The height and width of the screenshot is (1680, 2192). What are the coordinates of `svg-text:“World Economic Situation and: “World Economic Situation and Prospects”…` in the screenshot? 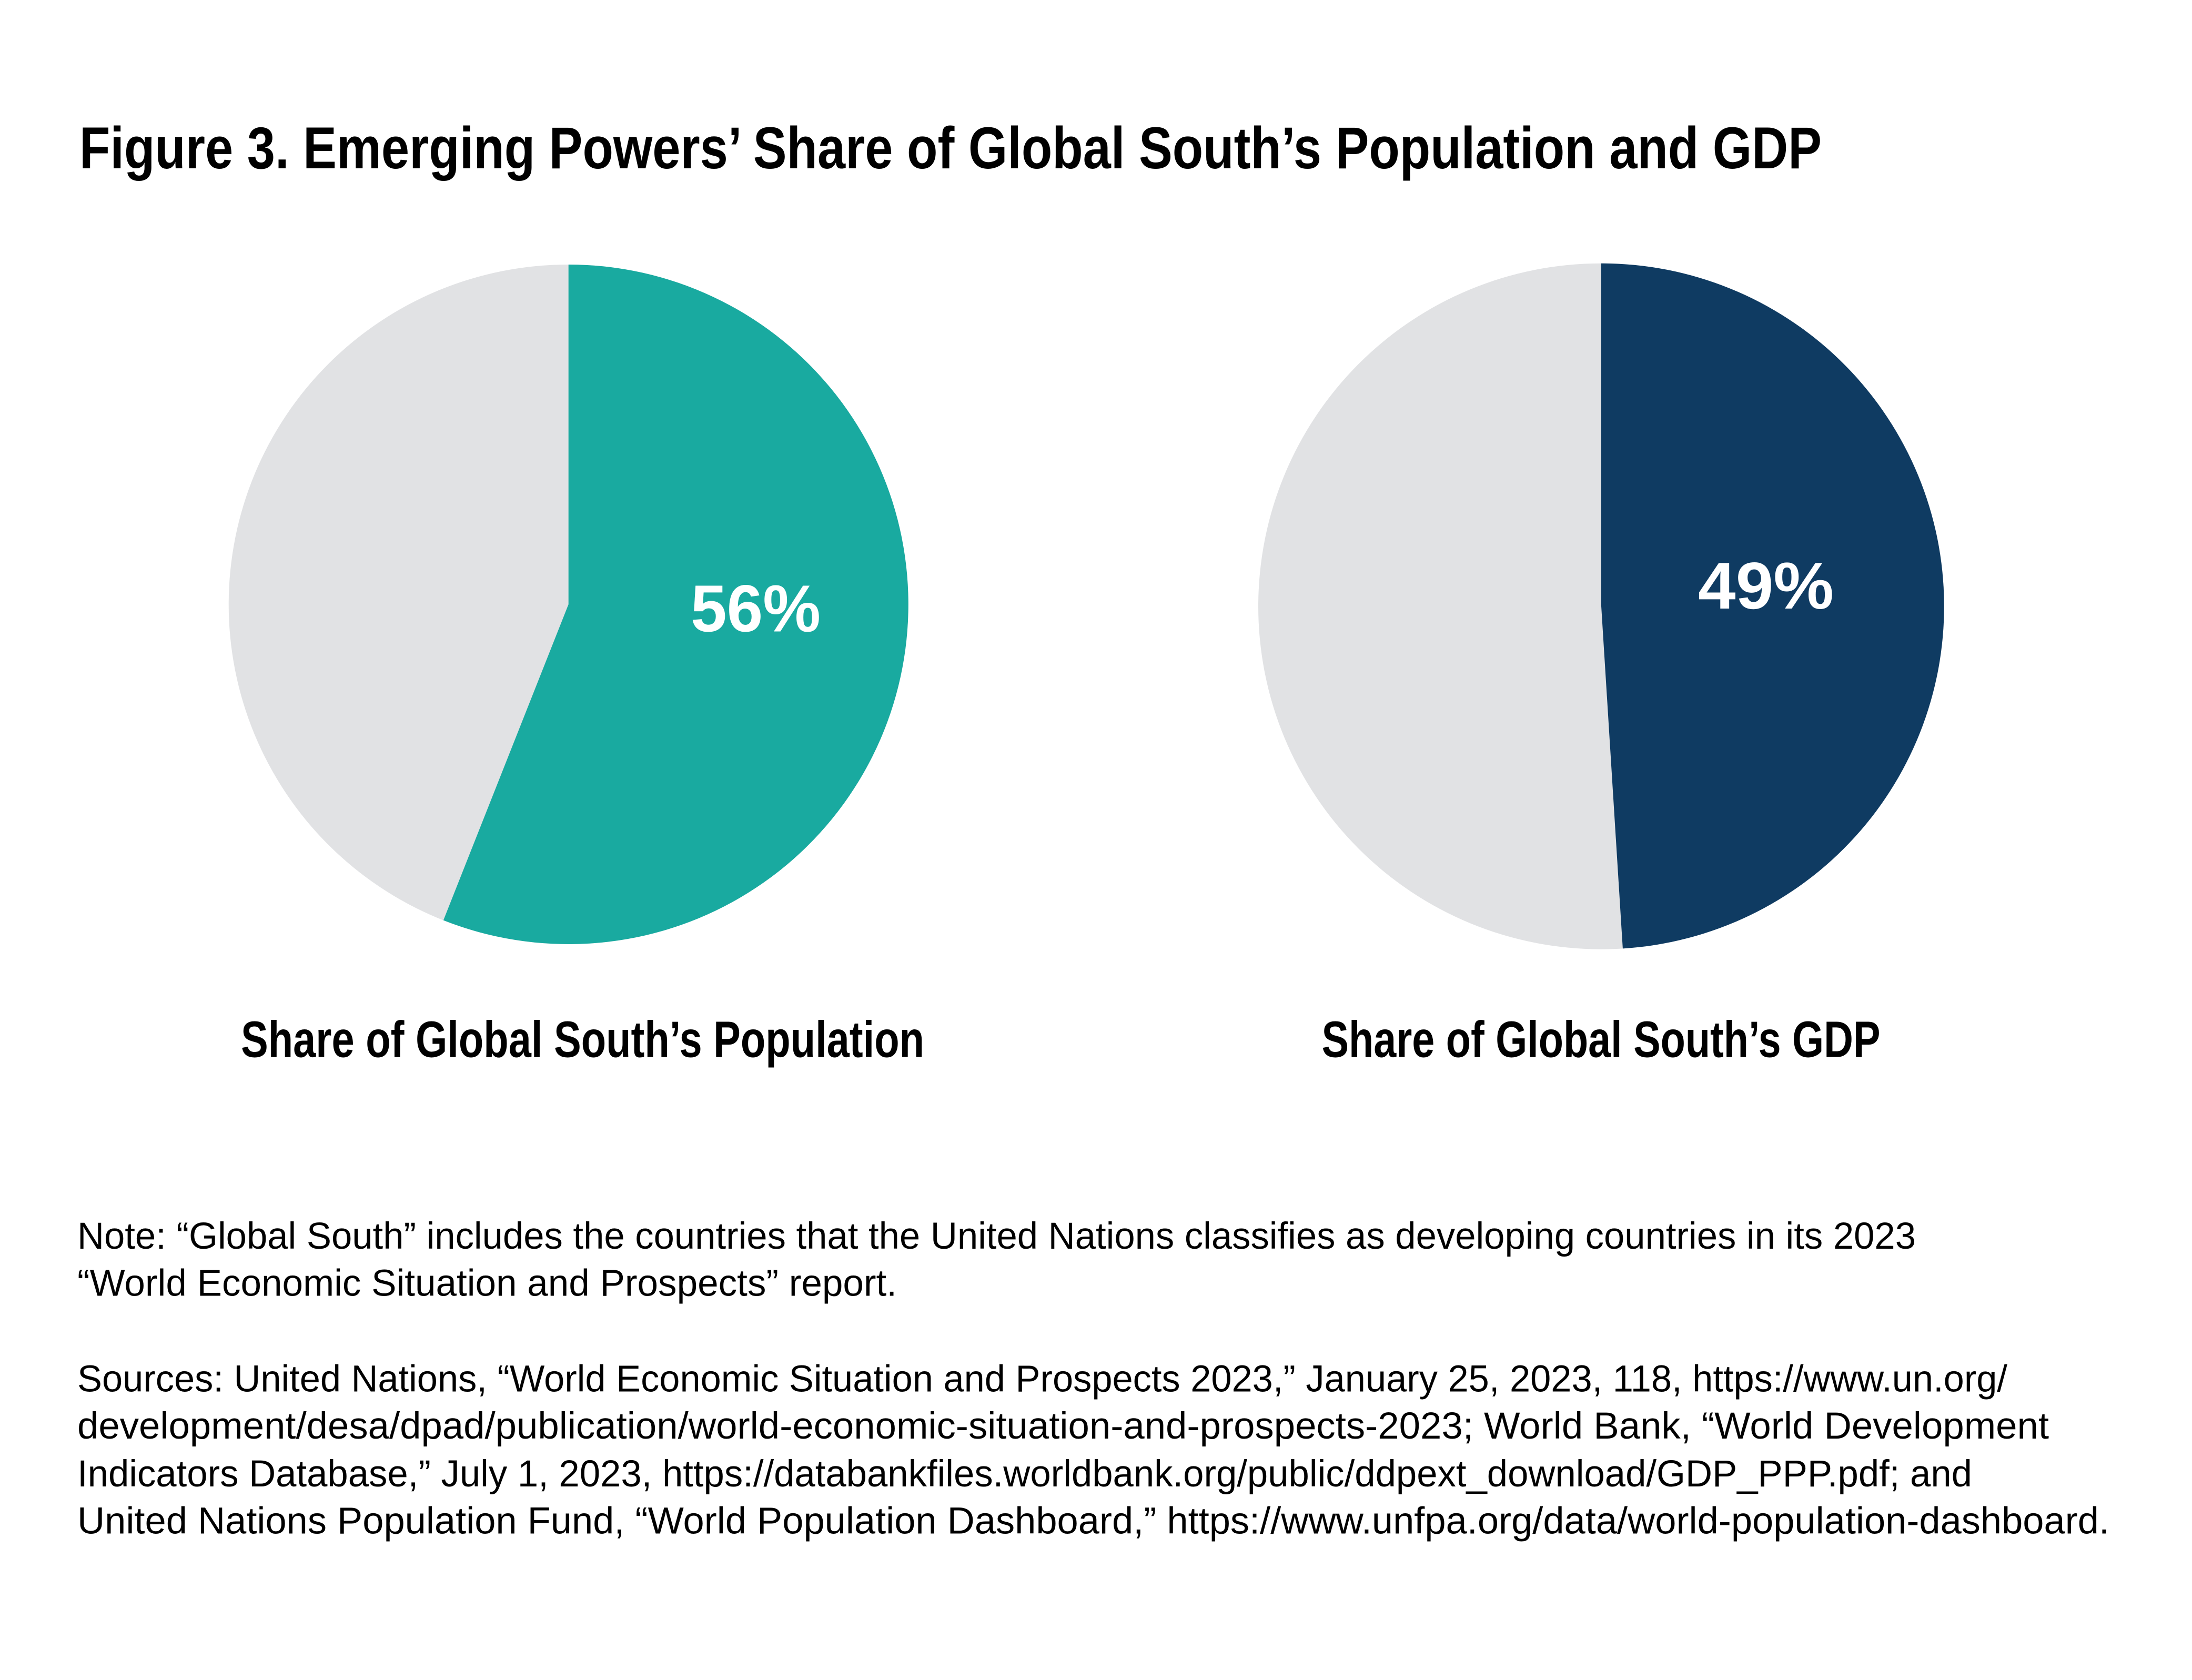 It's located at (487, 1283).